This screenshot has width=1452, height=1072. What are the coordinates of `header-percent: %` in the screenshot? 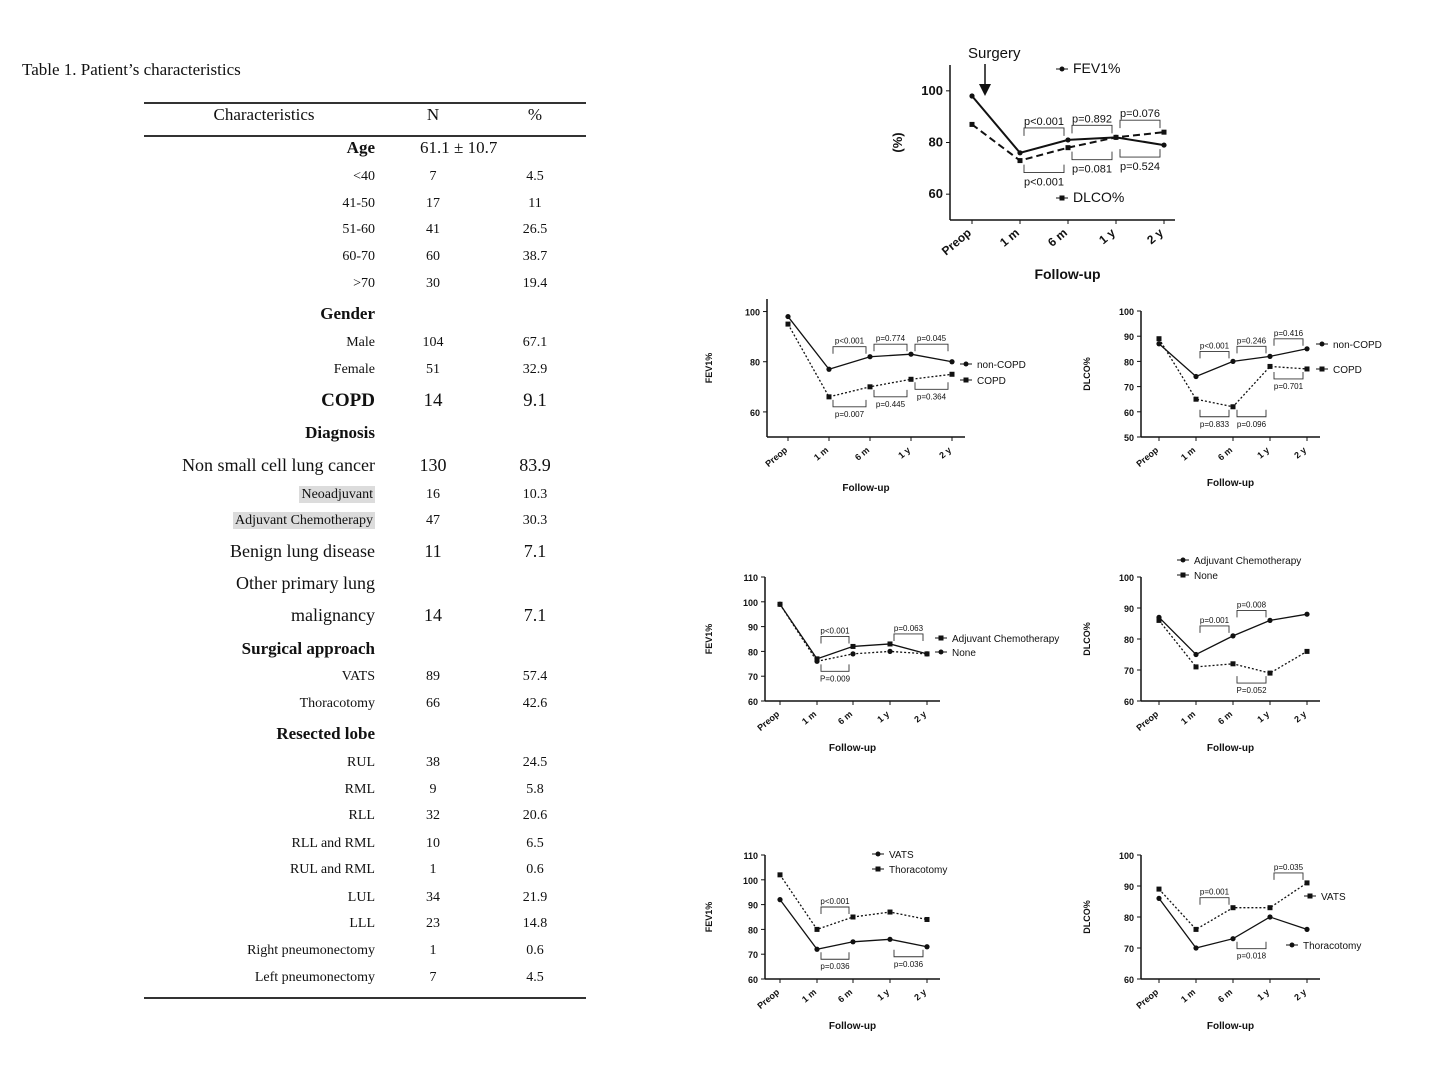 It's located at (535, 114).